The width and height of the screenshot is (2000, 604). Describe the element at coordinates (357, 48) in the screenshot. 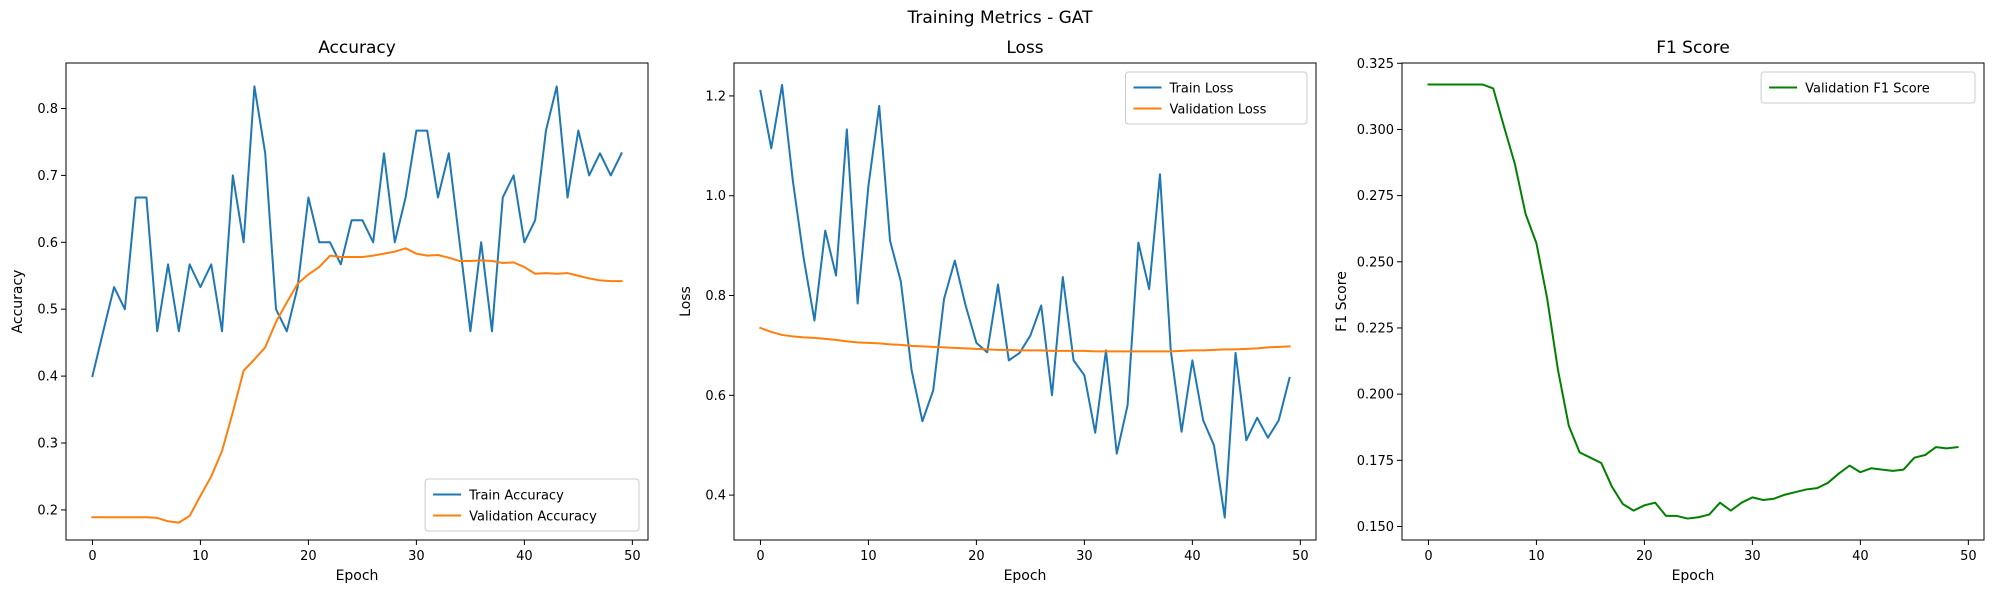

I see `chart-title: Accuracy` at that location.